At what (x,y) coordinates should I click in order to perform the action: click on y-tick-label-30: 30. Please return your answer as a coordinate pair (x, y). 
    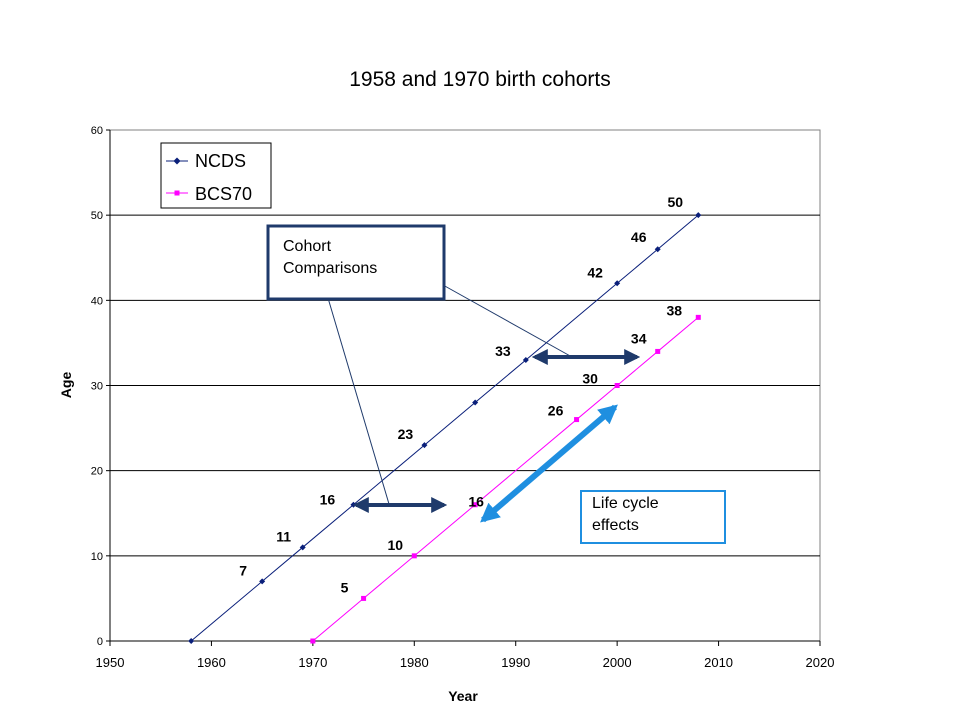
    Looking at the image, I should click on (97, 387).